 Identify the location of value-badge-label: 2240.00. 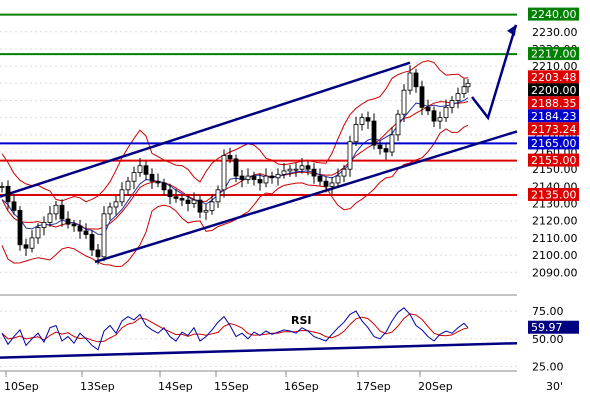
(554, 14).